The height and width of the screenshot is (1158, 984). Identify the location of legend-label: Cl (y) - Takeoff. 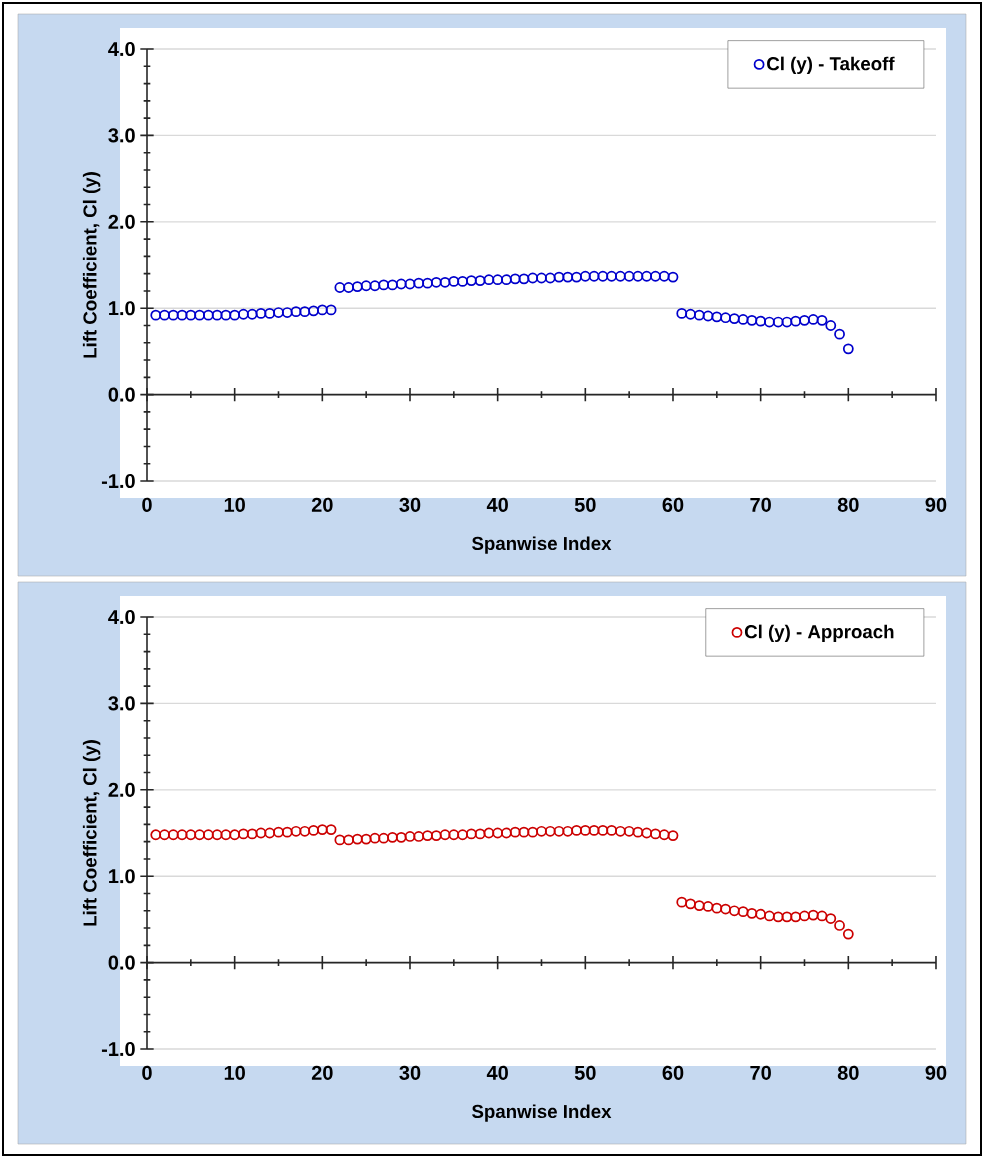
(831, 65).